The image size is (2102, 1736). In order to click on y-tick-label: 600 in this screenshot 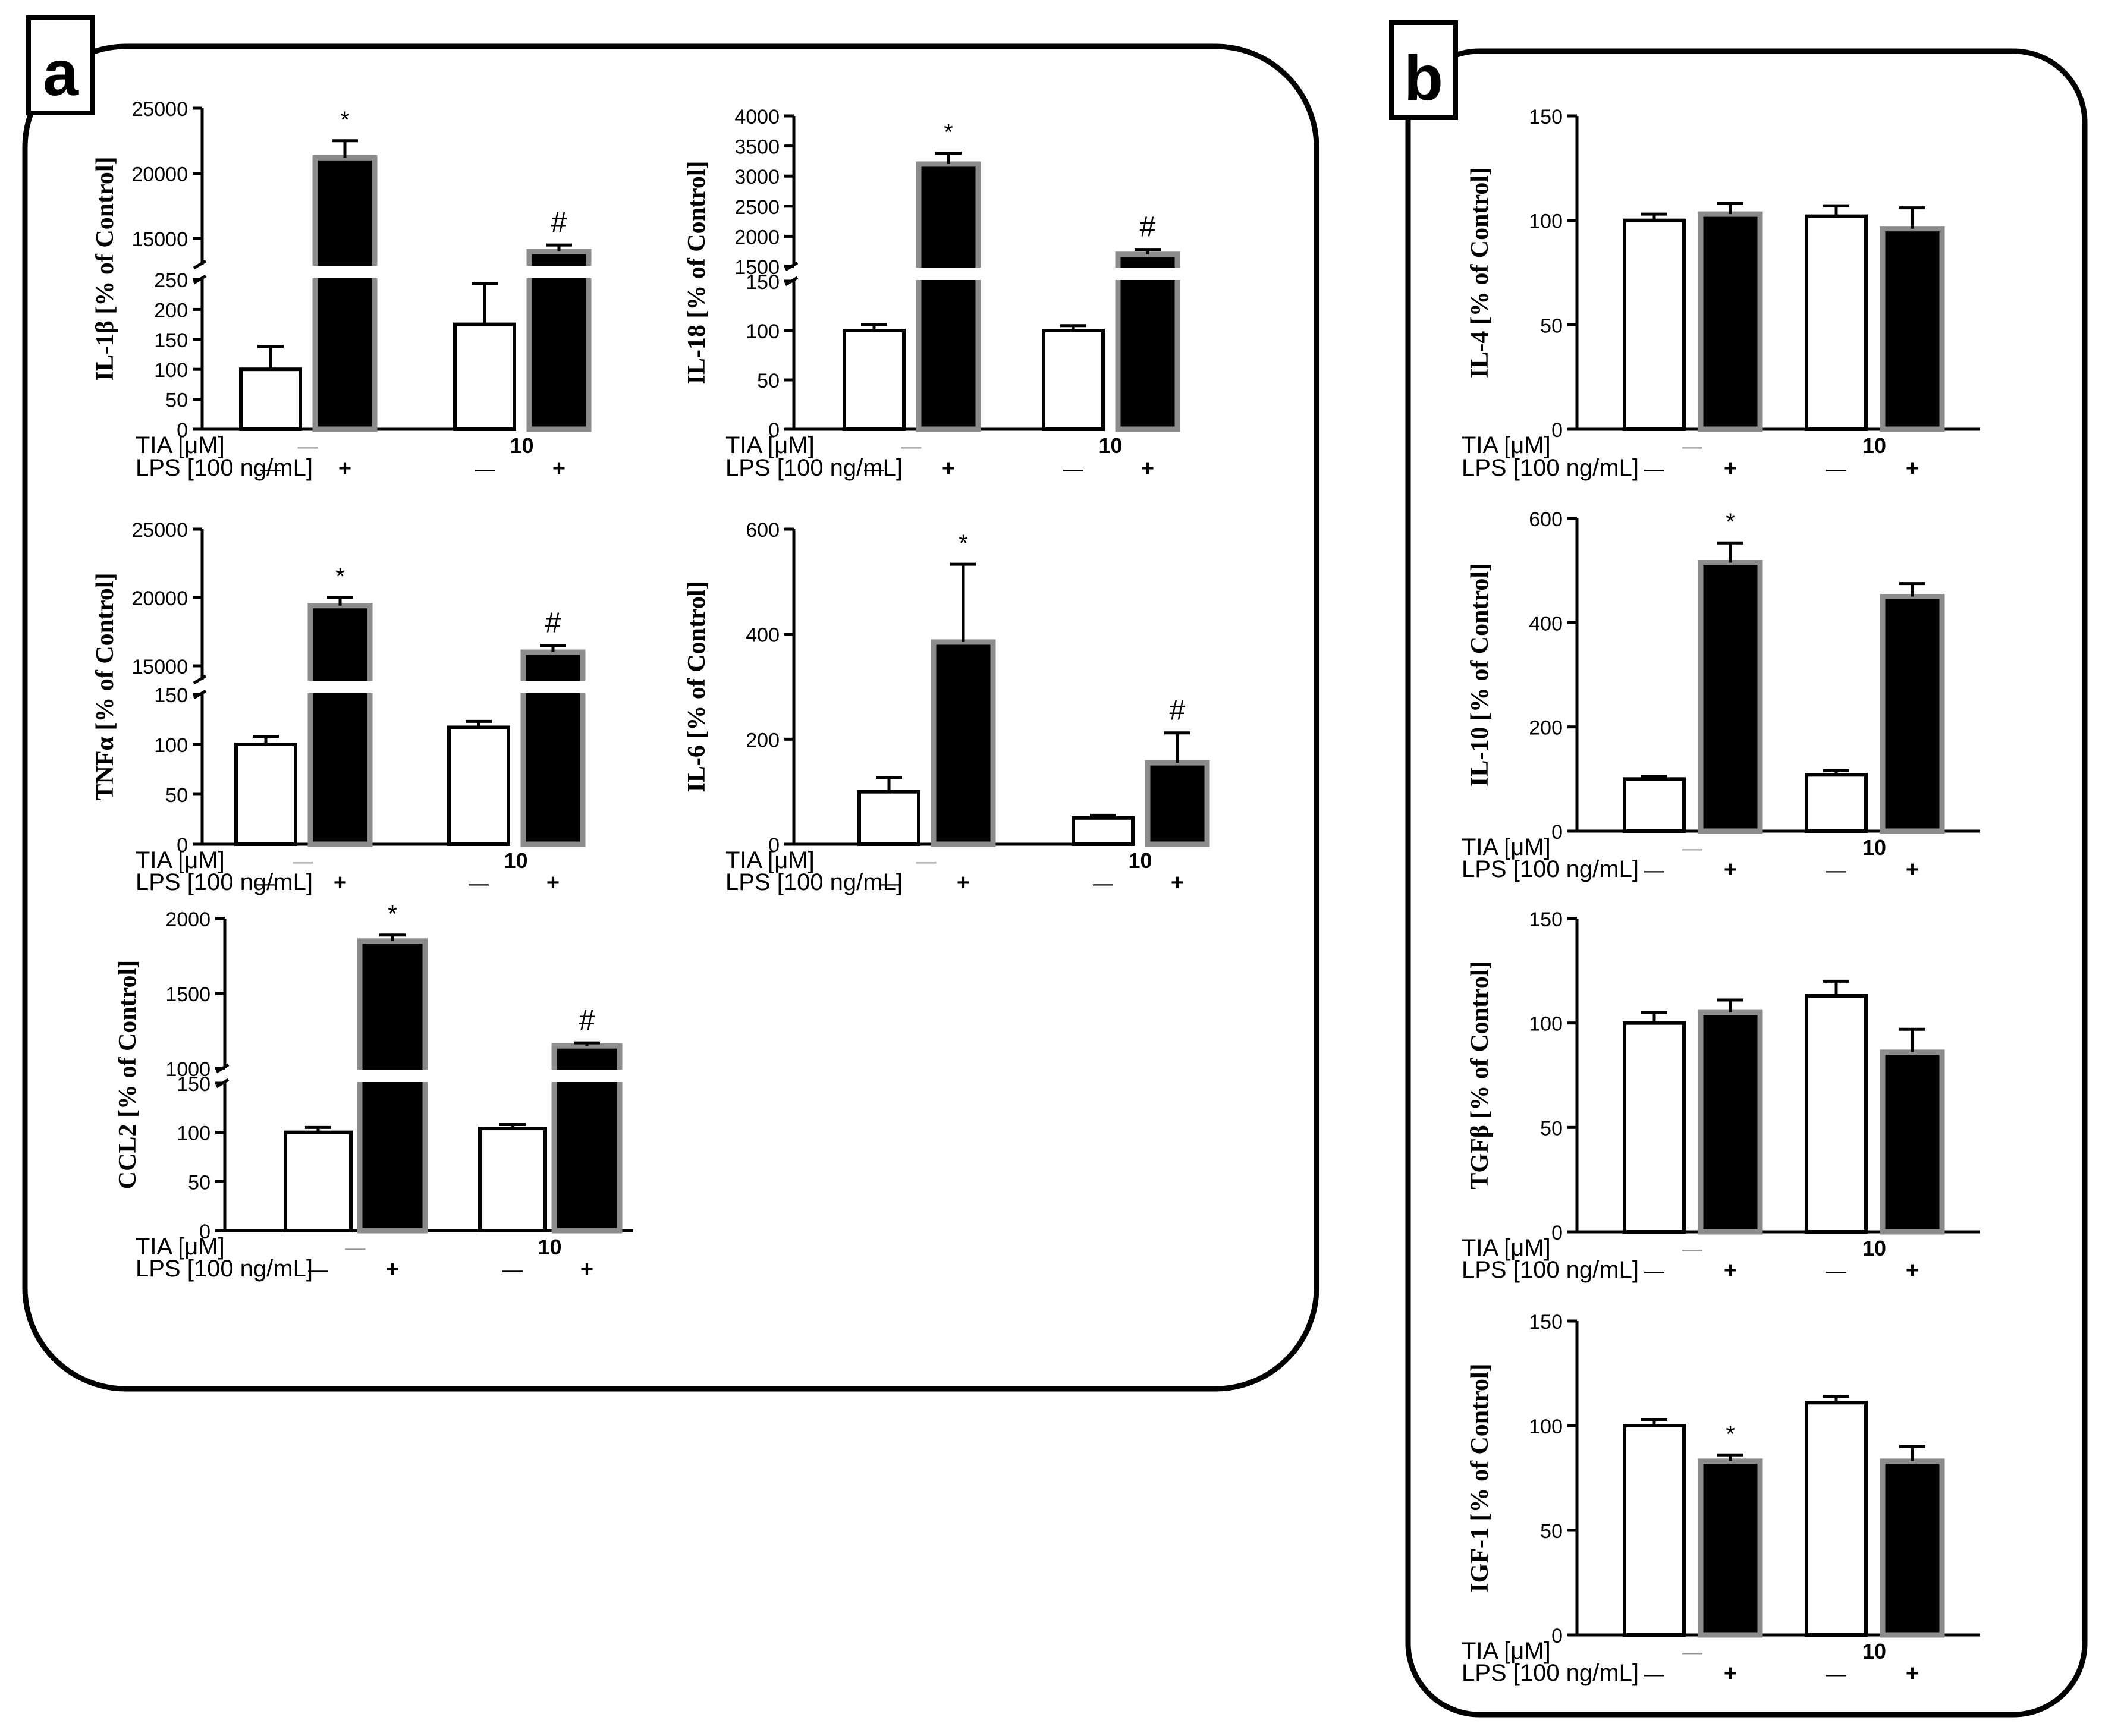, I will do `click(763, 530)`.